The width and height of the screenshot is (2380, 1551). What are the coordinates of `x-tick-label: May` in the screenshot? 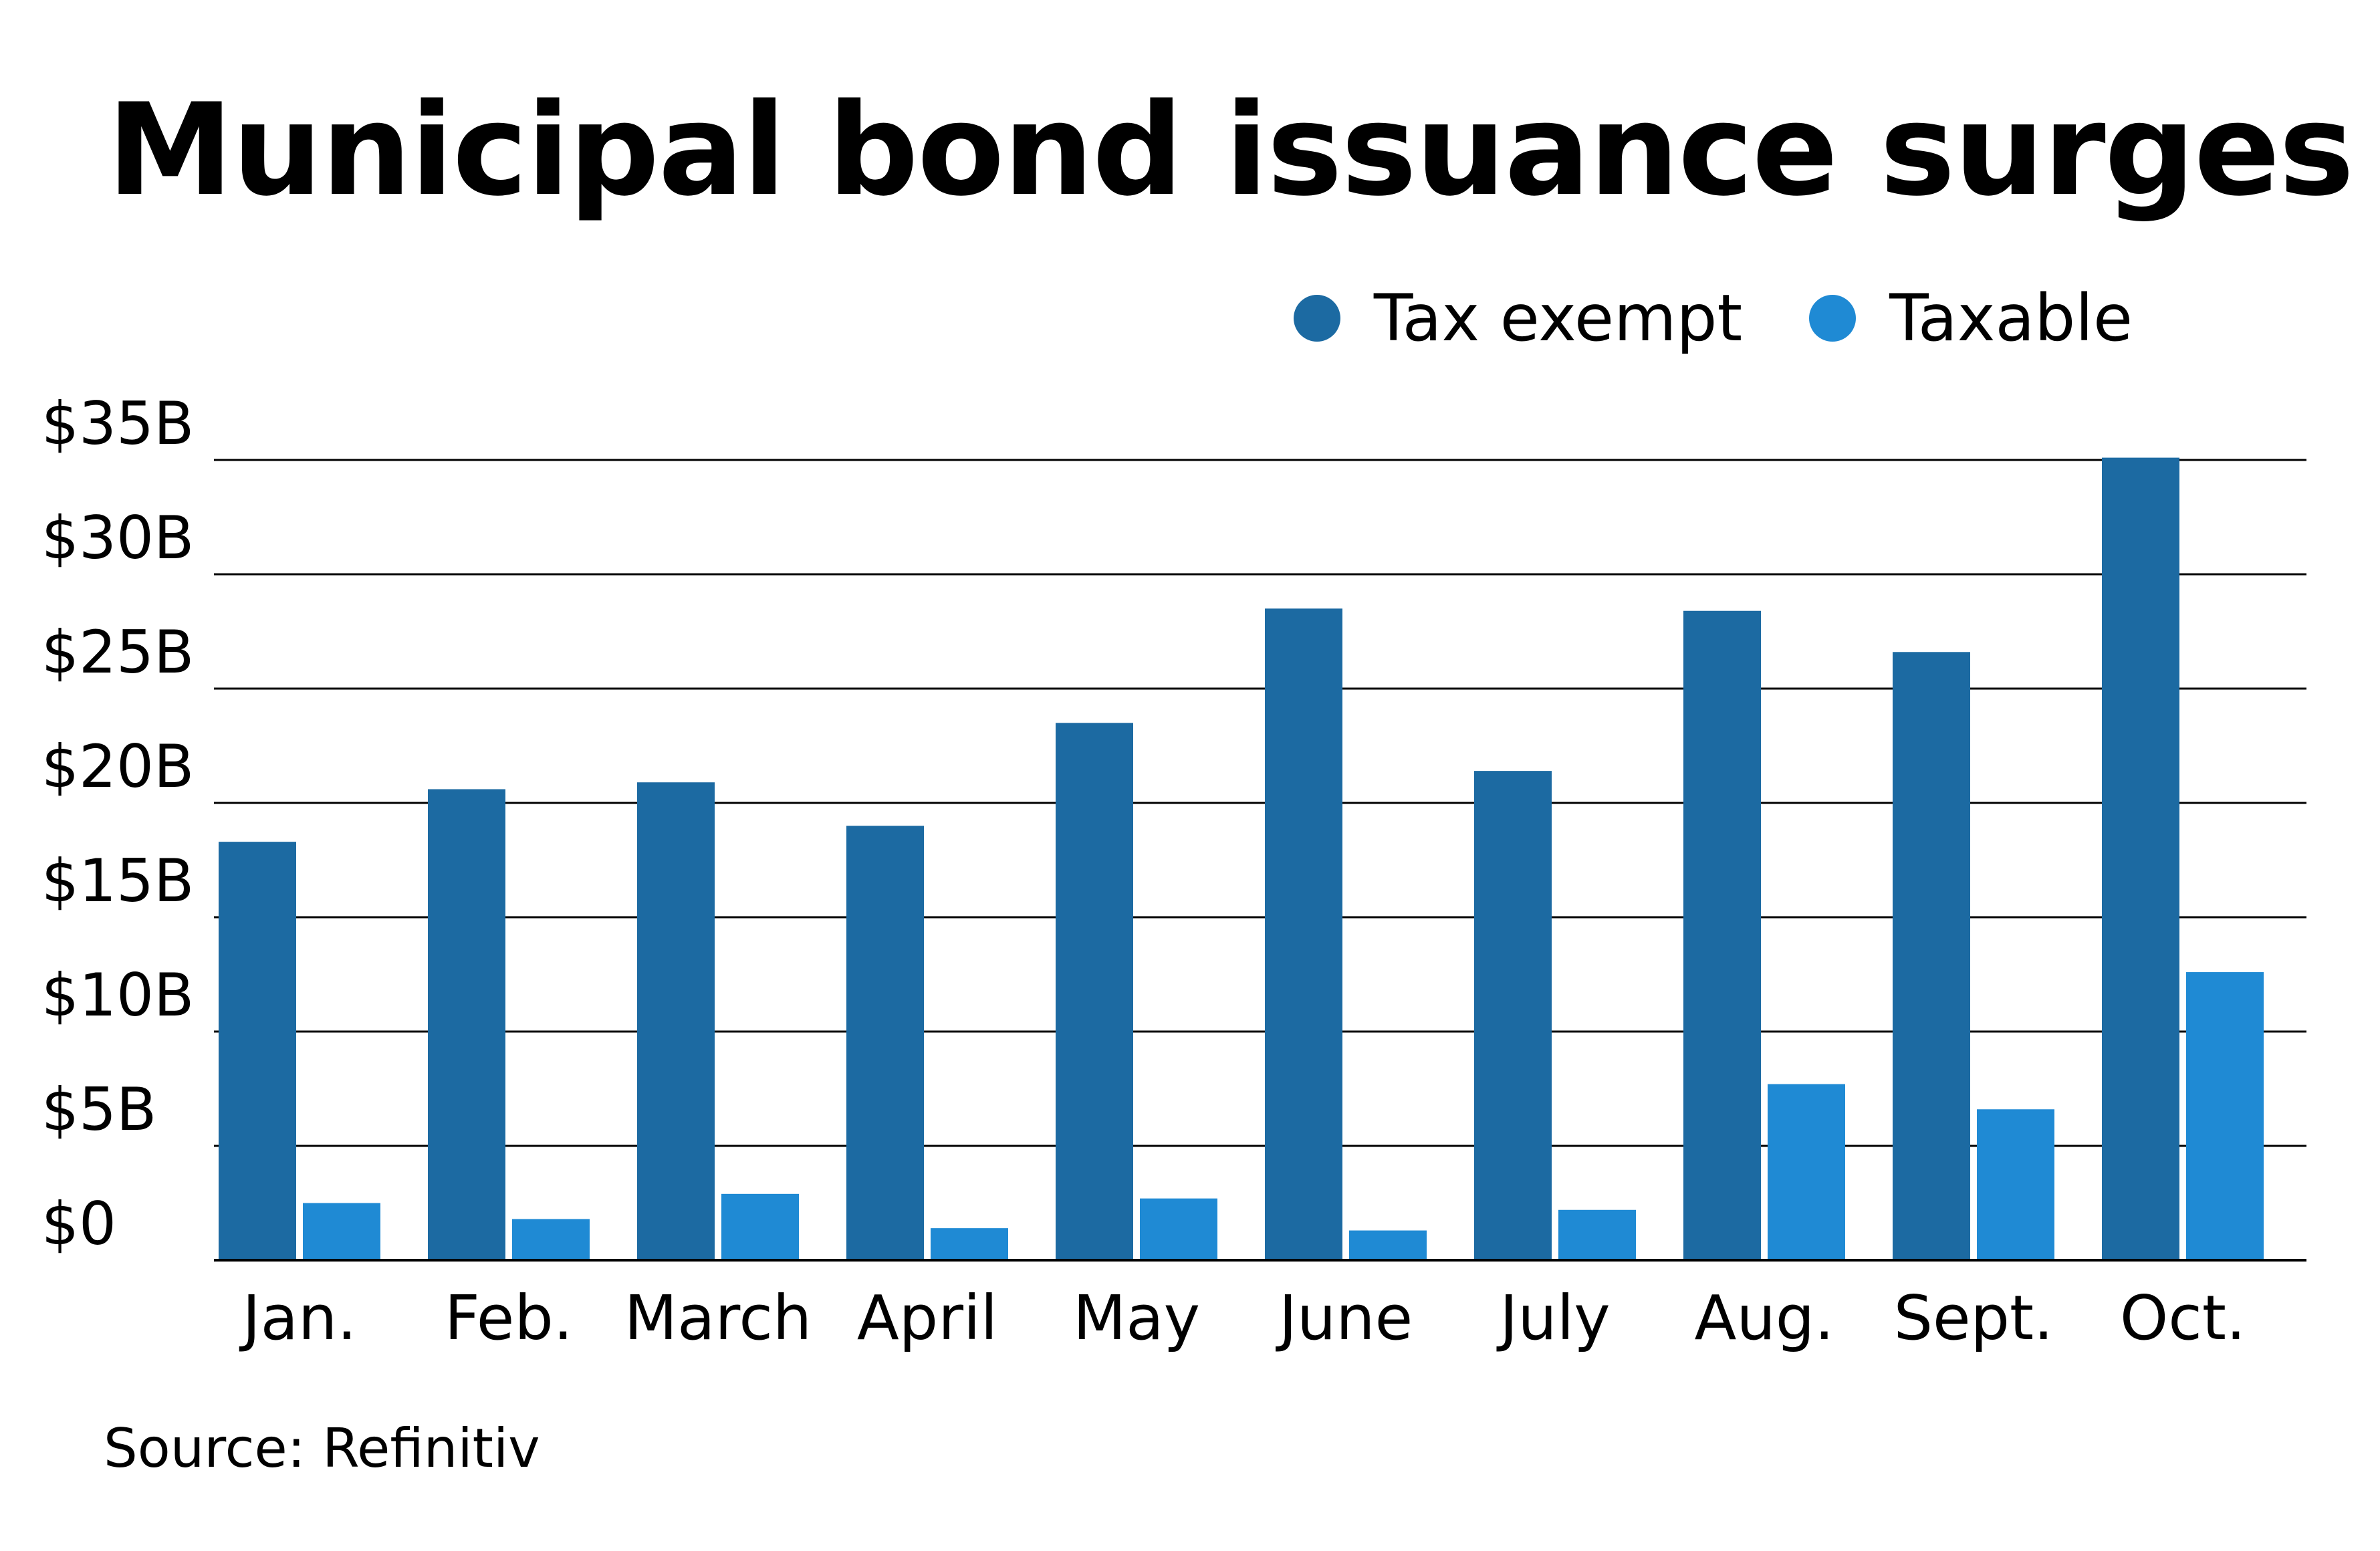 It's located at (1136, 1318).